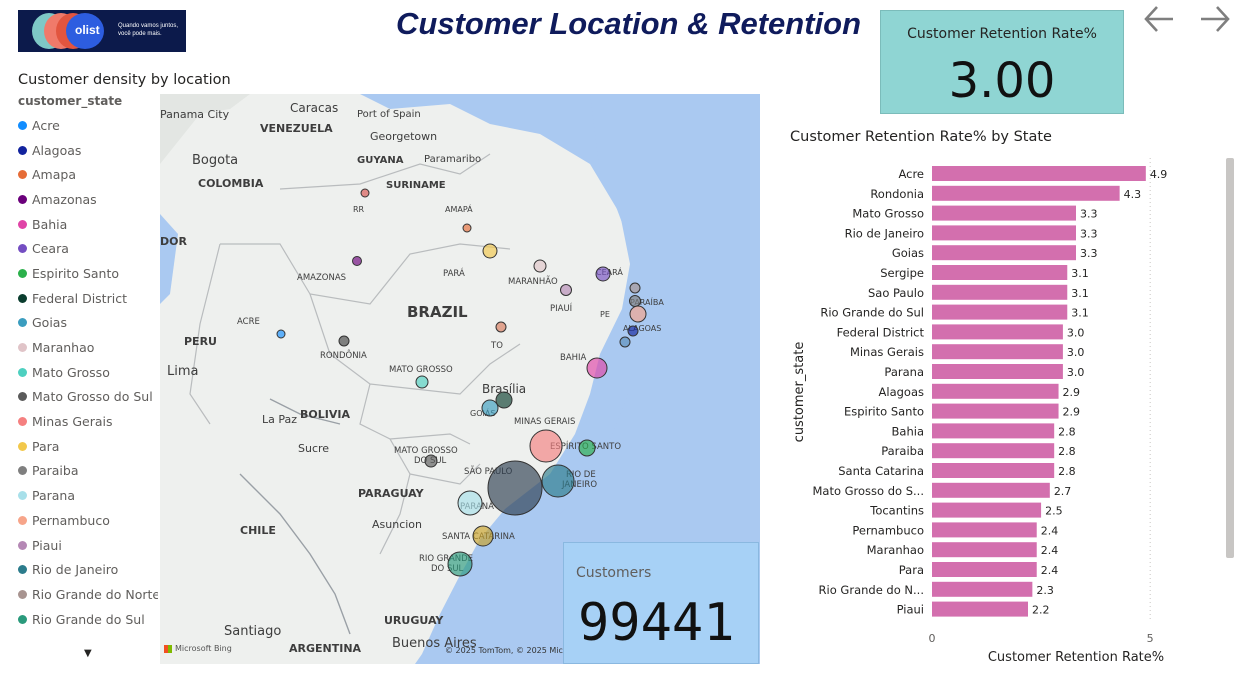 This screenshot has width=1254, height=694. Describe the element at coordinates (88, 199) in the screenshot. I see `legend-item: Amazonas` at that location.